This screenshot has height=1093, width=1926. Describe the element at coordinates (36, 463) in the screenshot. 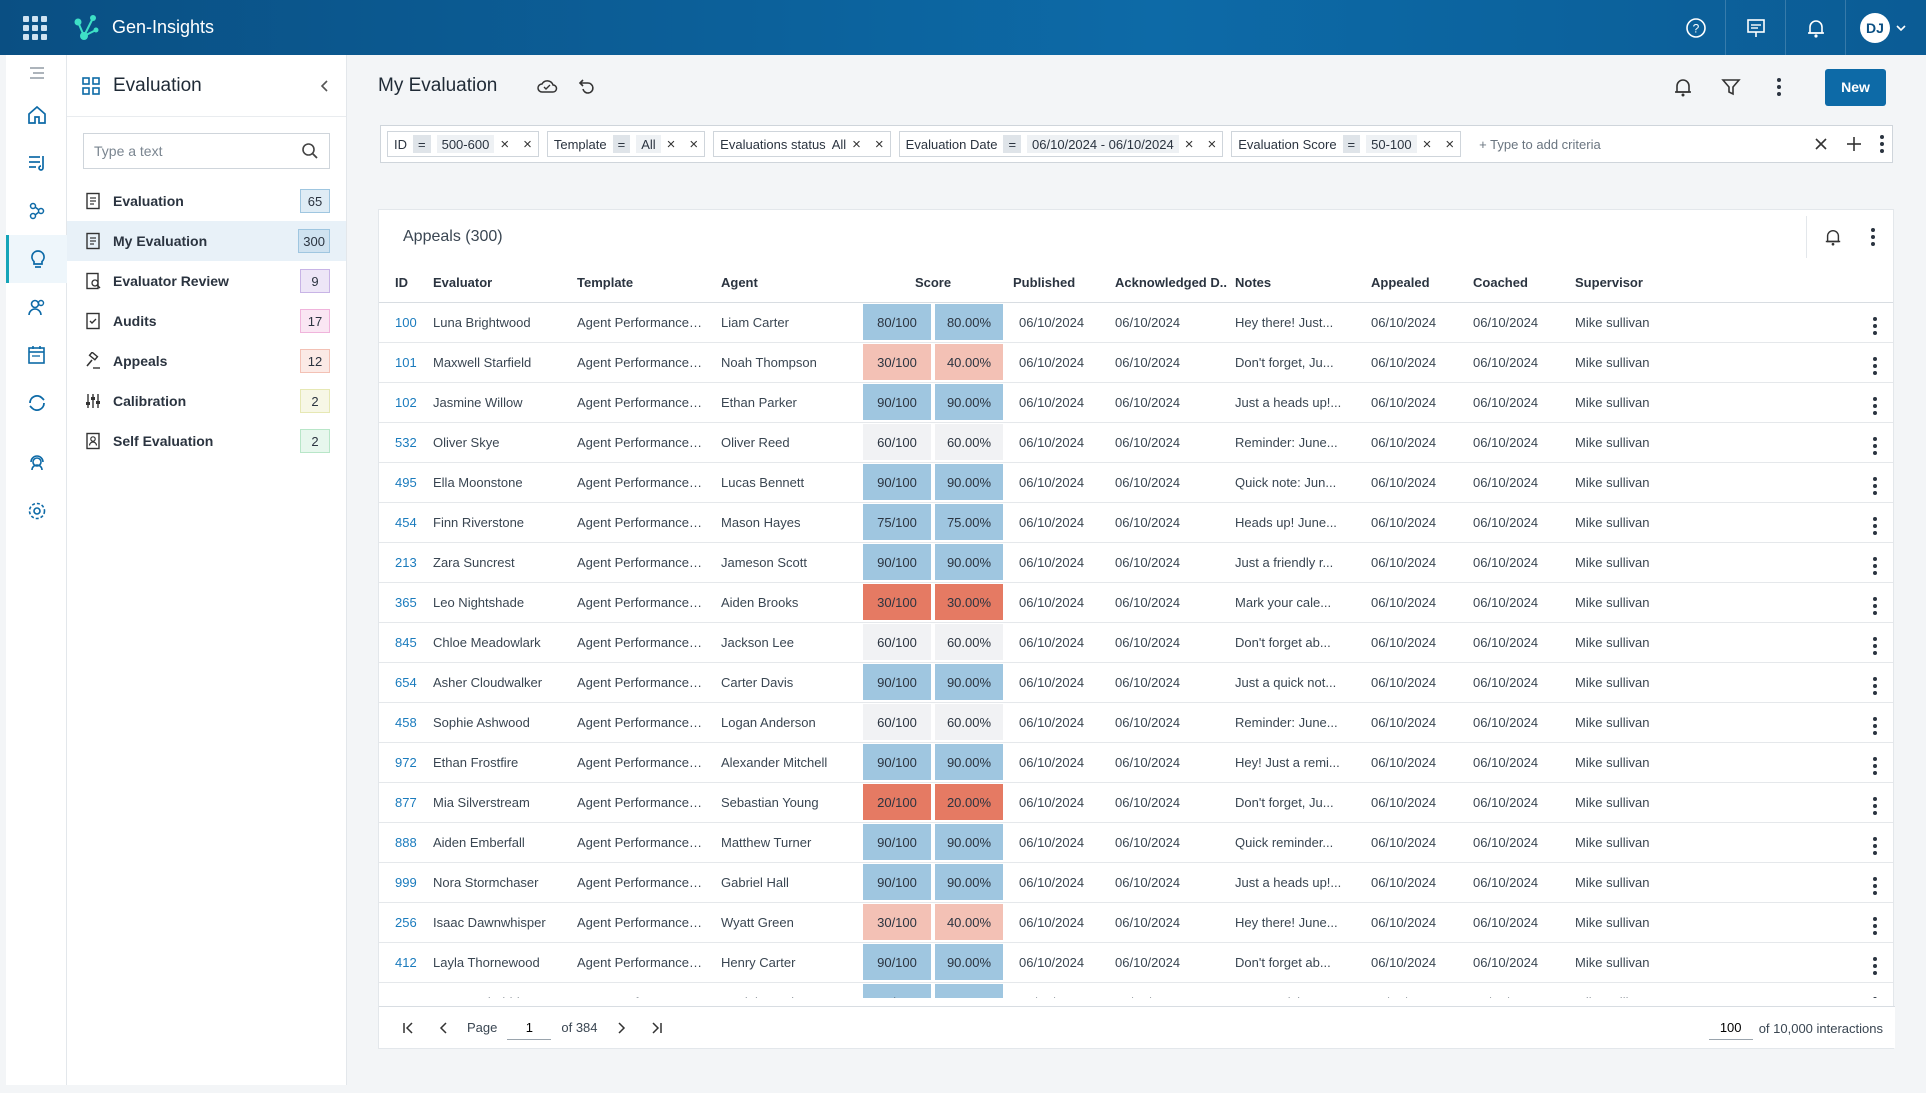

I see `support-agent-icon` at that location.